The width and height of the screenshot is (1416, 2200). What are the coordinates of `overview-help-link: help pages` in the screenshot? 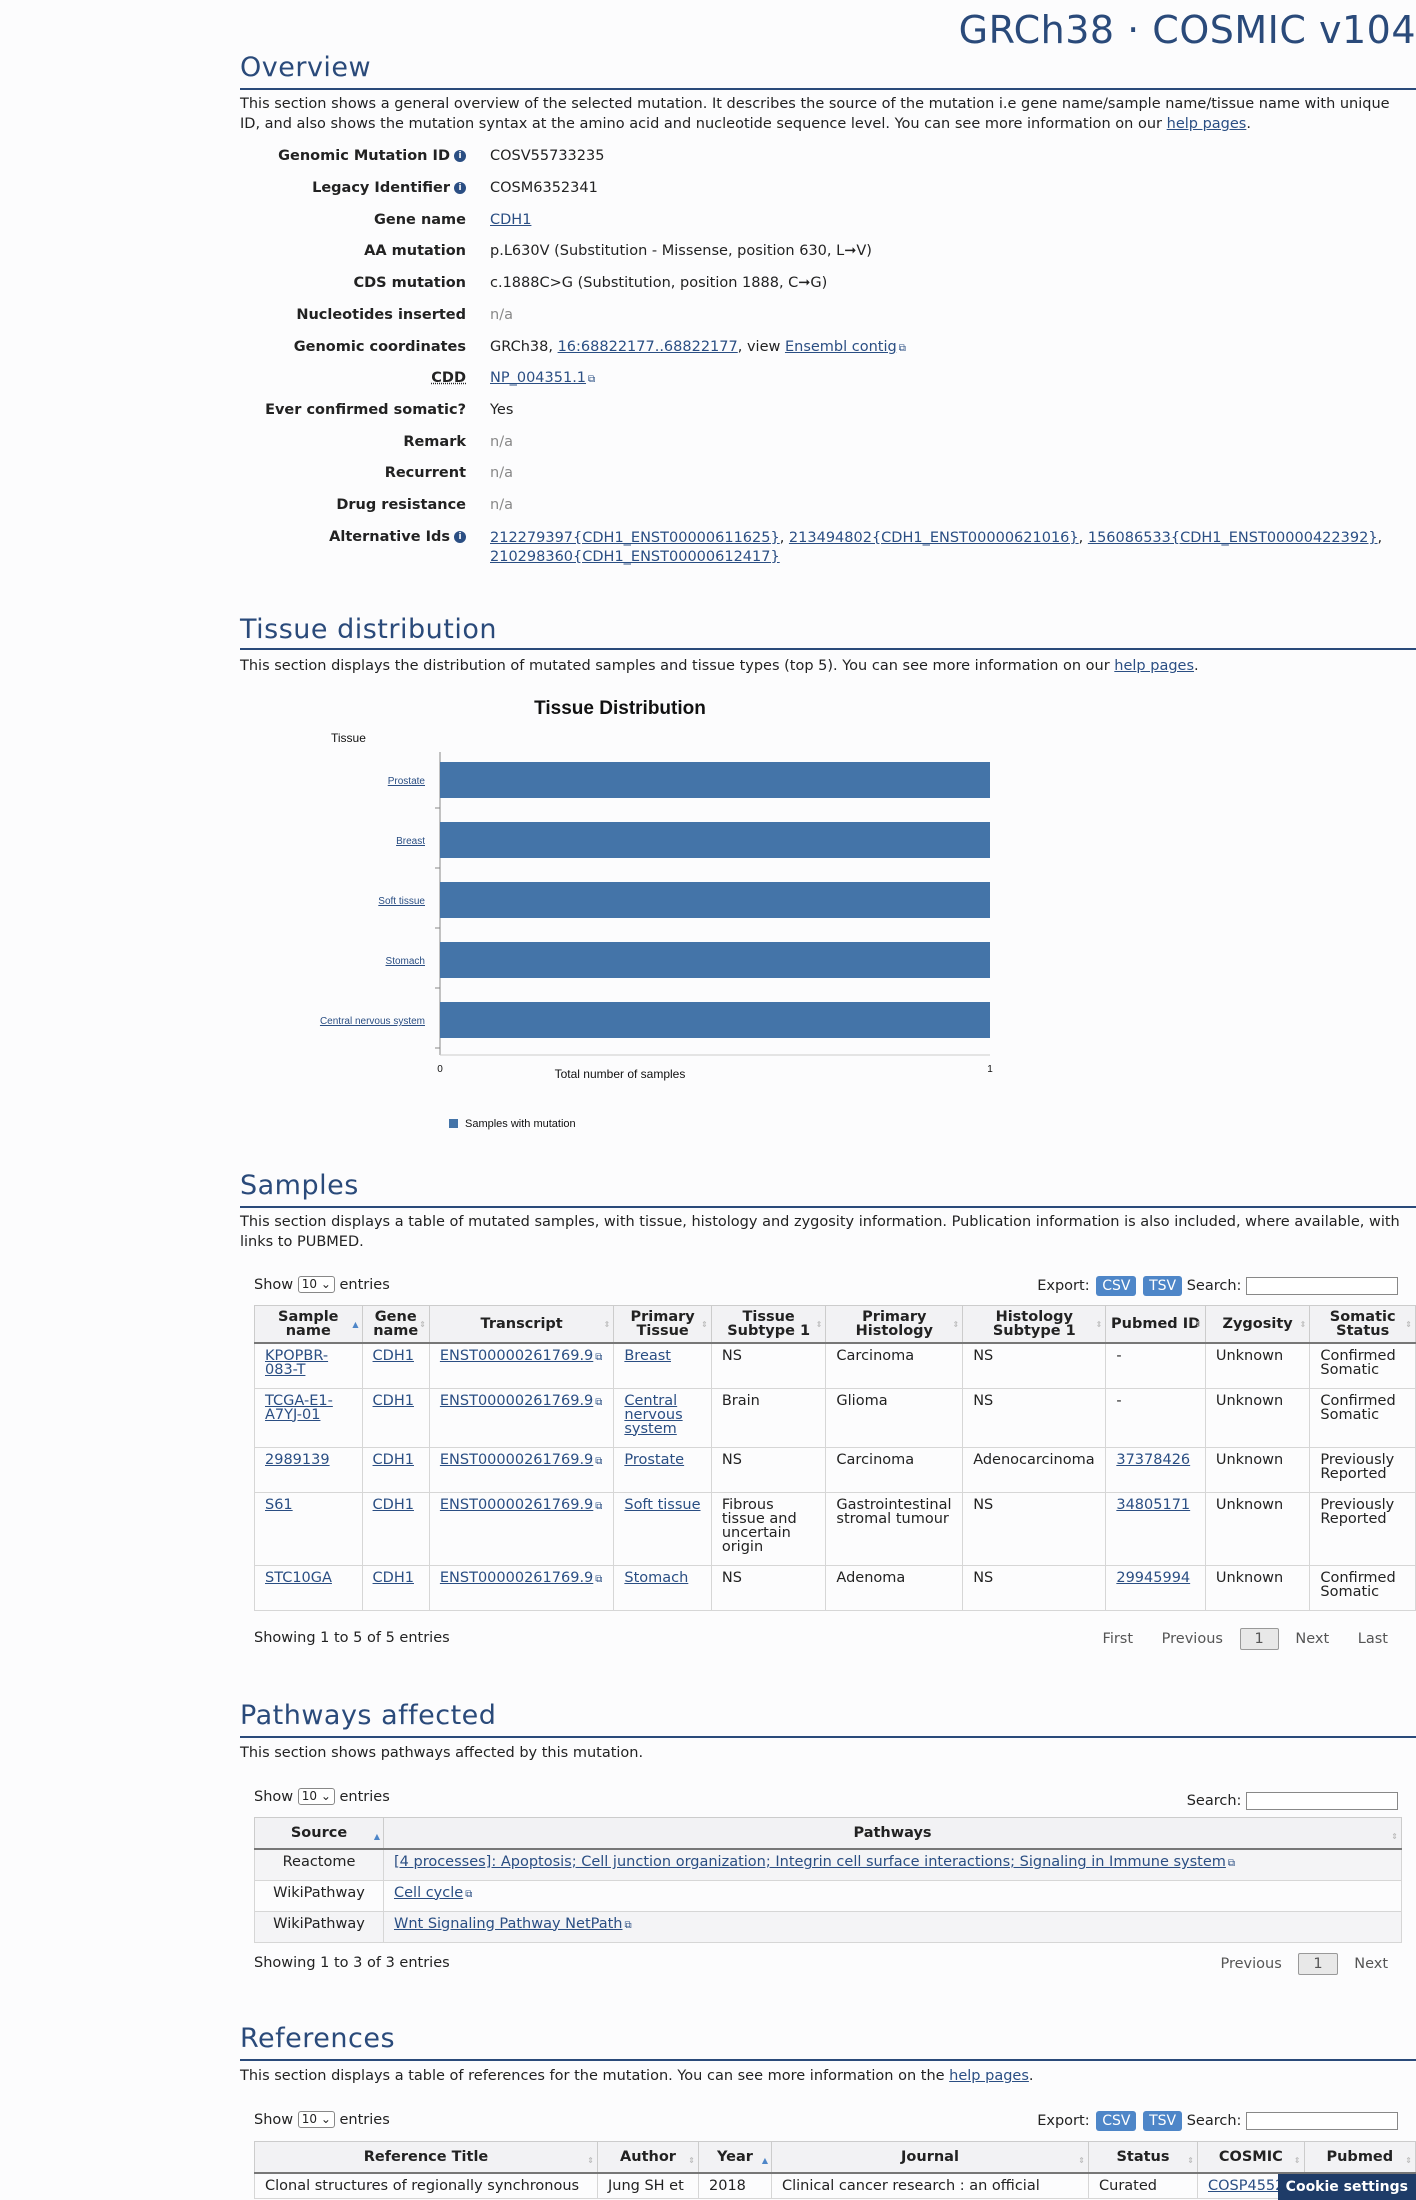 It's located at (1206, 124).